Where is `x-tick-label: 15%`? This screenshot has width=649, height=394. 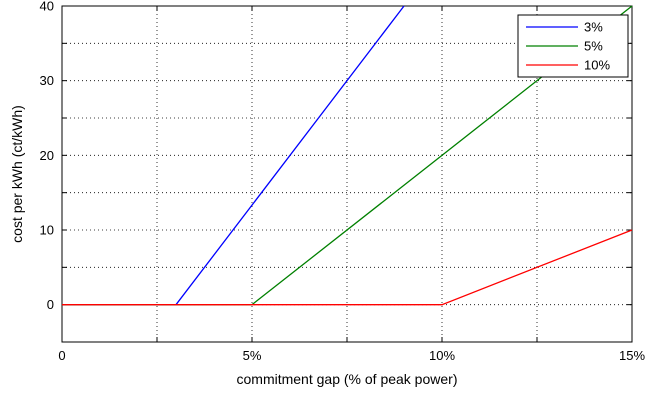 x-tick-label: 15% is located at coordinates (632, 355).